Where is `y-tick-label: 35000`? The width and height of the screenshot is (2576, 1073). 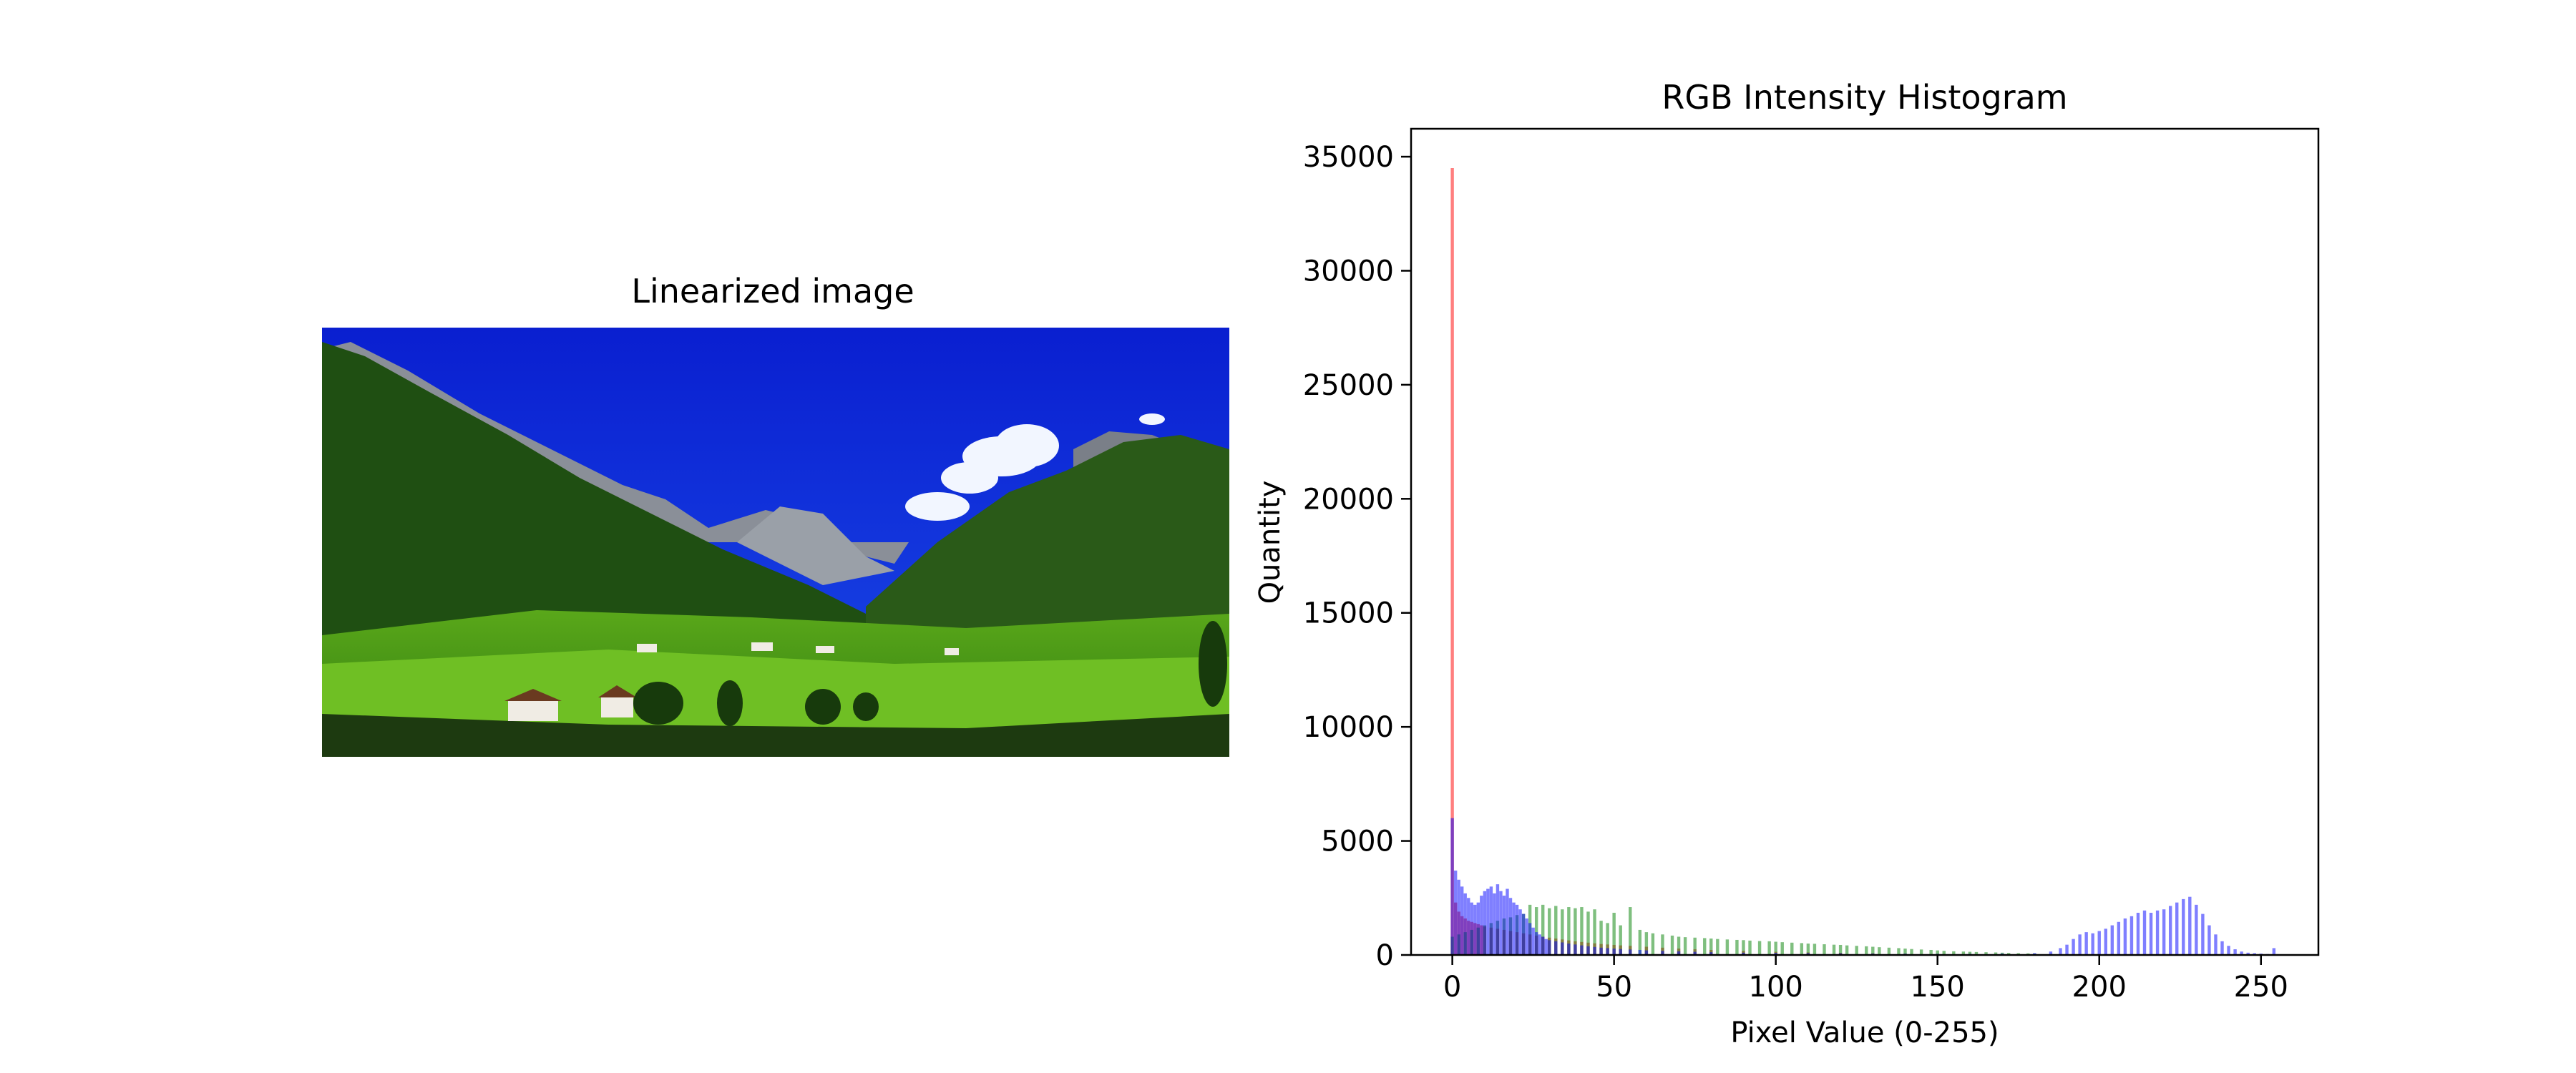 y-tick-label: 35000 is located at coordinates (1348, 157).